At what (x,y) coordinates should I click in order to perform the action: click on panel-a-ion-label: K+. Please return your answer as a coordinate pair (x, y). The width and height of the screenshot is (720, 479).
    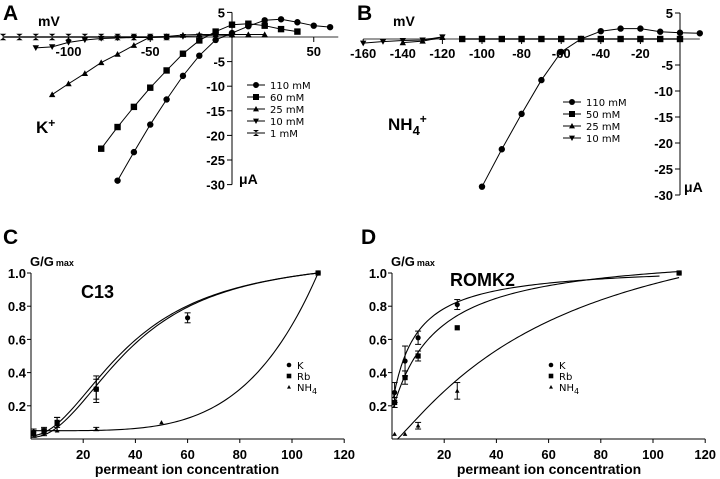
    Looking at the image, I should click on (45, 126).